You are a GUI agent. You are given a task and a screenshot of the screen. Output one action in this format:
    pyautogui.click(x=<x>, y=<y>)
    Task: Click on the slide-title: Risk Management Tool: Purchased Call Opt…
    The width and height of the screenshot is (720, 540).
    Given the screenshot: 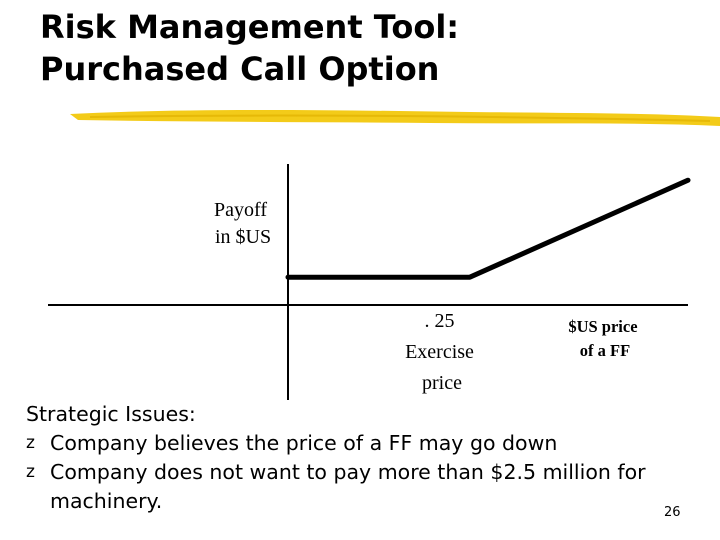 What is the action you would take?
    pyautogui.click(x=370, y=48)
    